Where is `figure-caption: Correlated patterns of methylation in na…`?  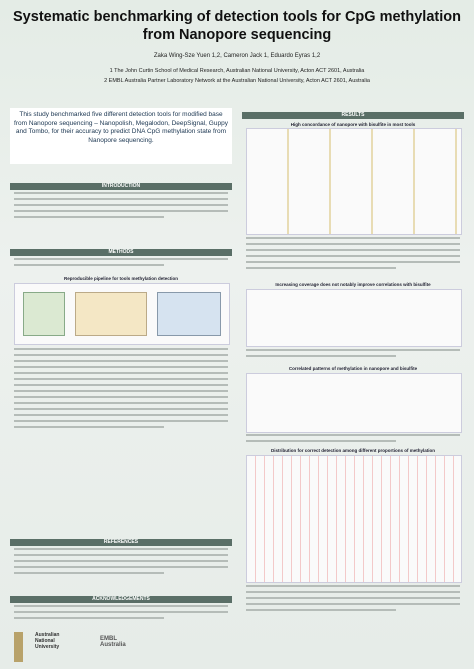
figure-caption: Correlated patterns of methylation in na… is located at coordinates (353, 368).